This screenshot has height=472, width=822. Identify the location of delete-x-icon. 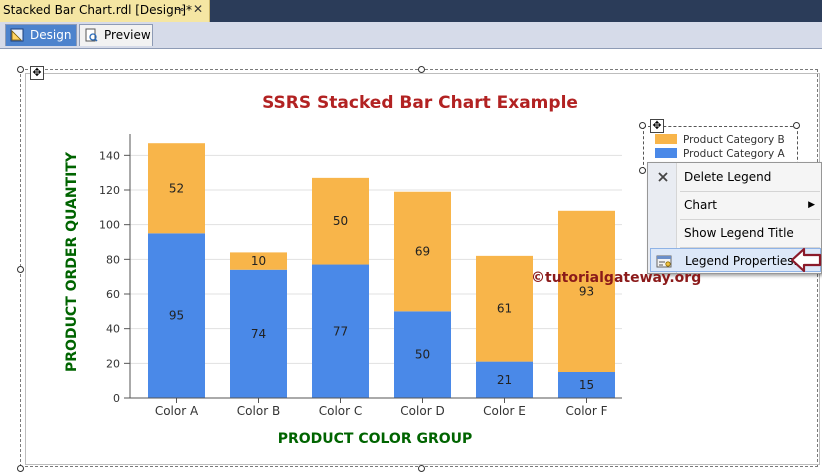
(663, 177).